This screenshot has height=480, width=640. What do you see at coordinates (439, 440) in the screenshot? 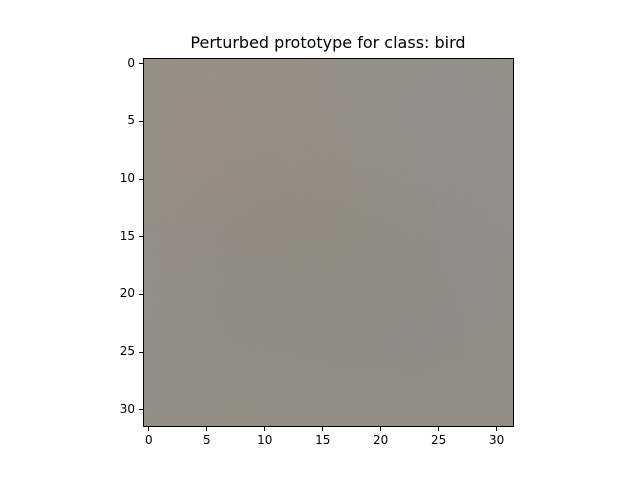
I see `x-tick-label: 25` at bounding box center [439, 440].